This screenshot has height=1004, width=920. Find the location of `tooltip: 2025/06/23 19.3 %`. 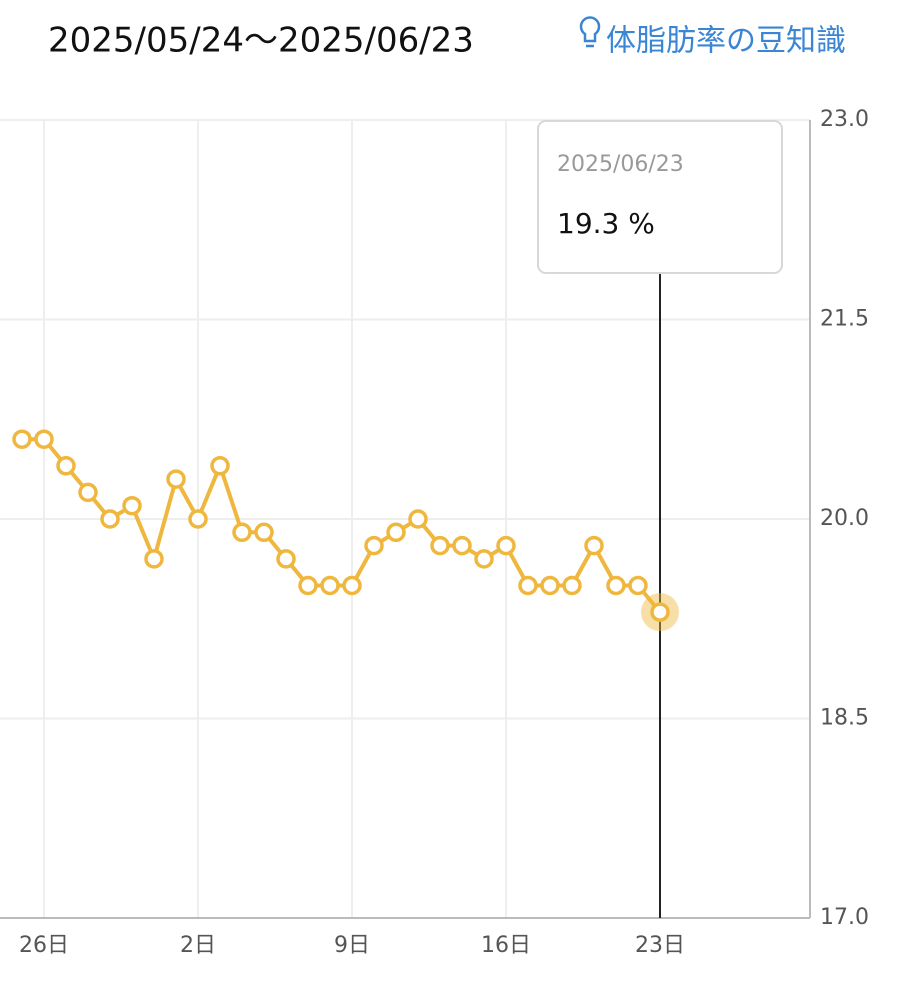

tooltip: 2025/06/23 19.3 % is located at coordinates (660, 197).